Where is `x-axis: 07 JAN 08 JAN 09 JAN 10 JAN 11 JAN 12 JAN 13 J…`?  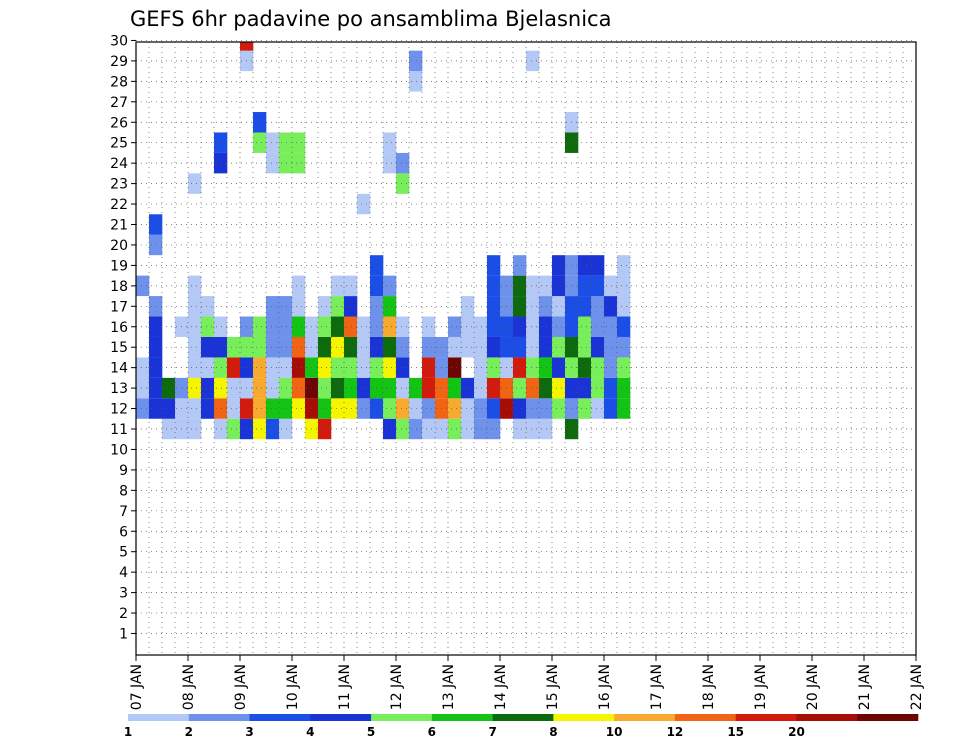 x-axis: 07 JAN 08 JAN 09 JAN 10 JAN 11 JAN 12 JAN 13 J… is located at coordinates (527, 682).